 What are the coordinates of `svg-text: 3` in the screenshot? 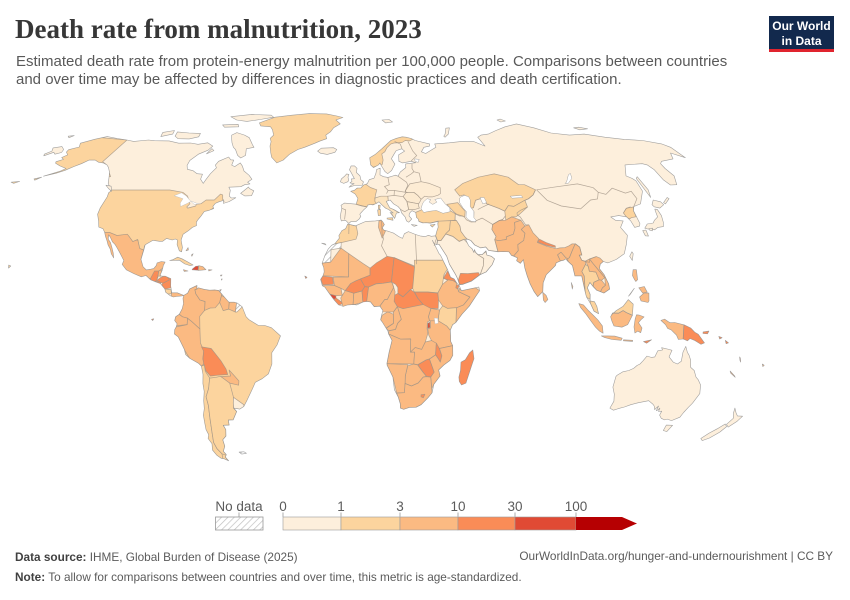 It's located at (400, 506).